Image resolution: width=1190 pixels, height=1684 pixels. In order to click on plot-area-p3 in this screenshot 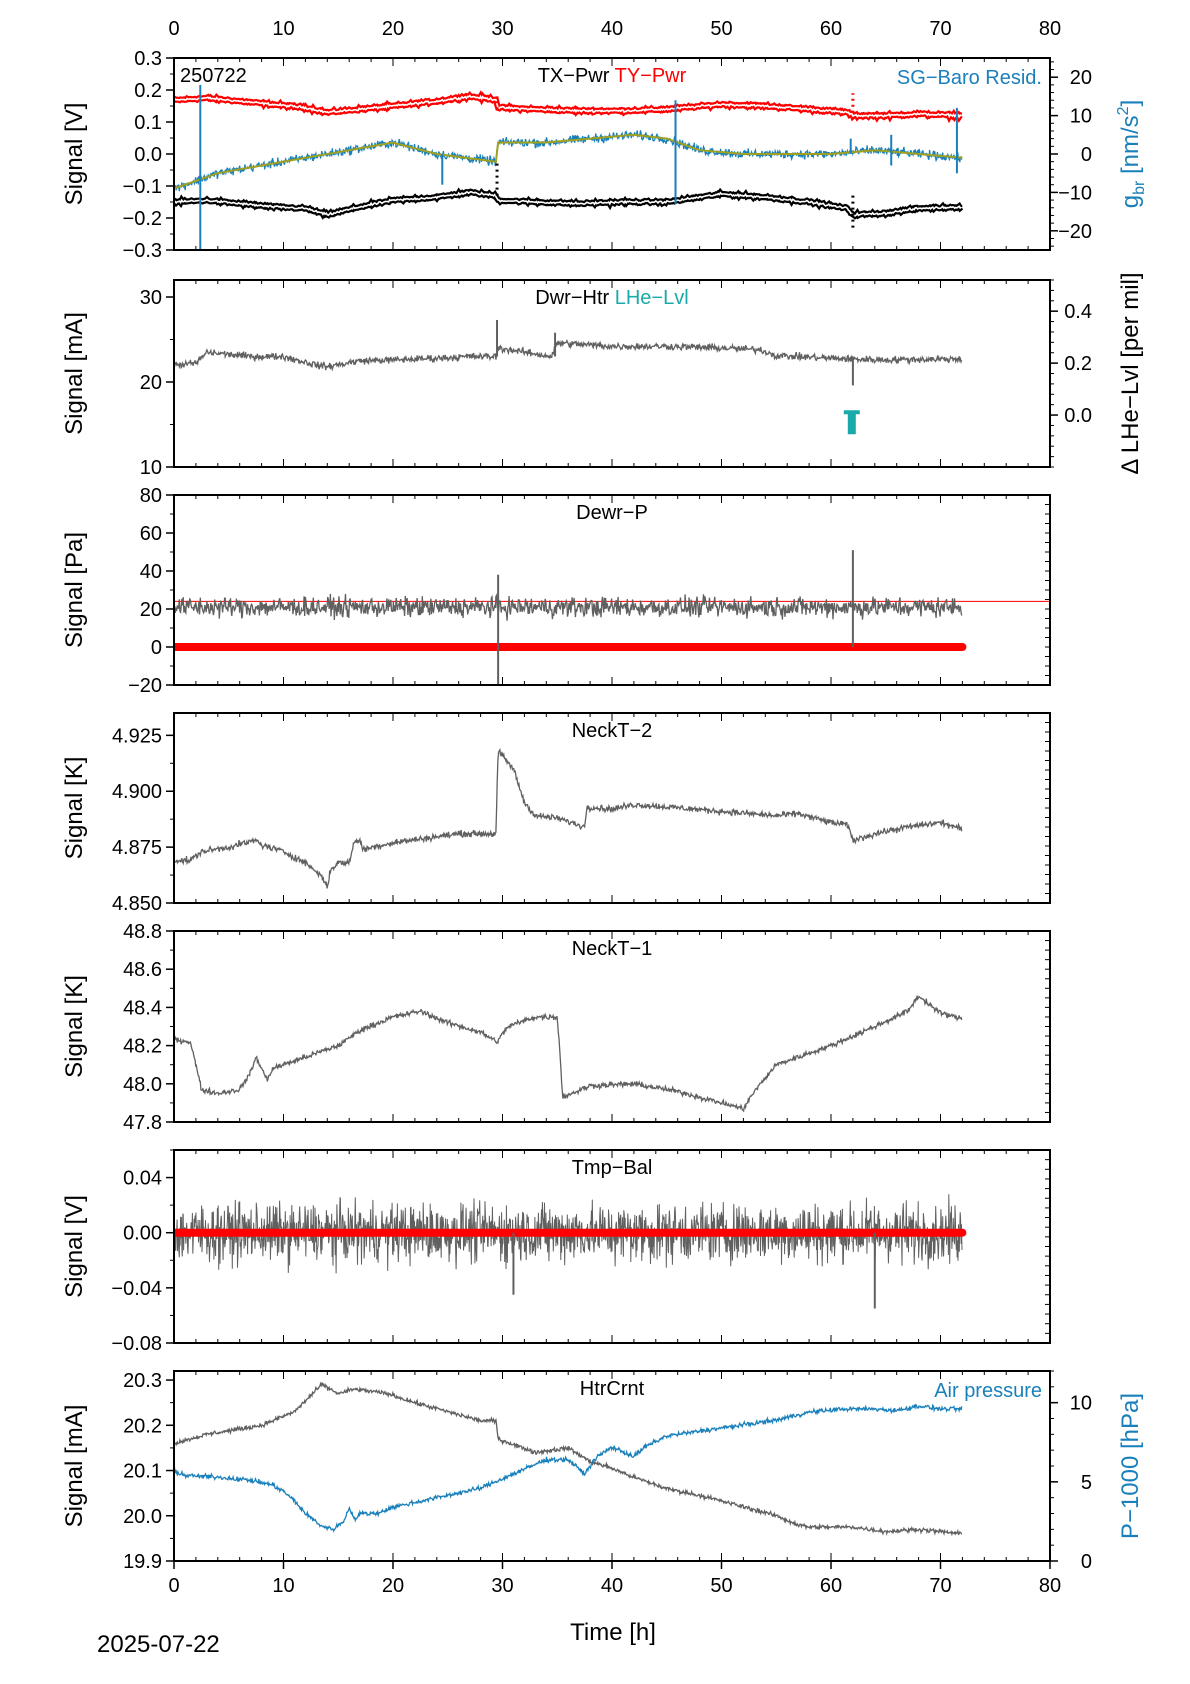, I will do `click(612, 617)`.